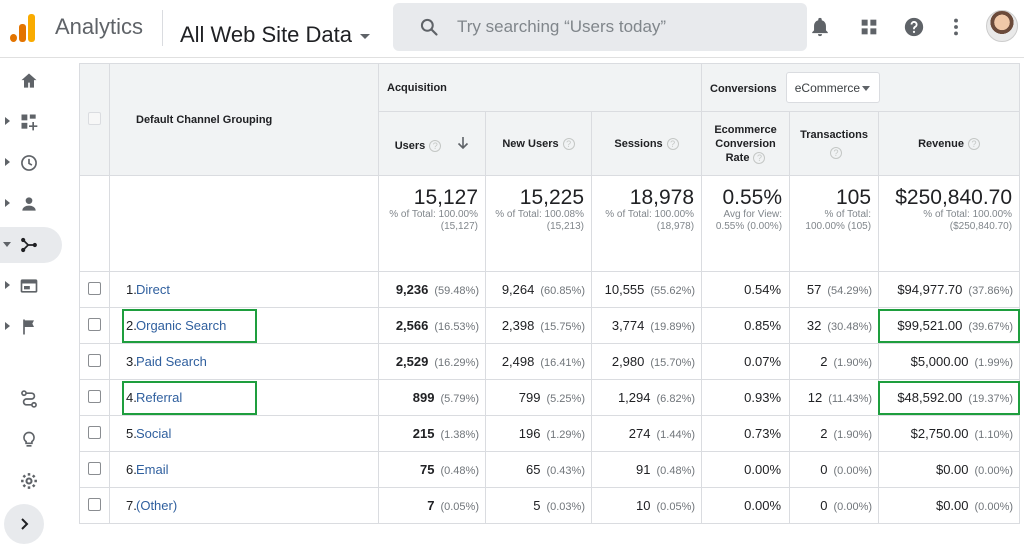 The height and width of the screenshot is (544, 1024). What do you see at coordinates (834, 223) in the screenshot?
I see `total-transactions: 105% of Total: 100.00% (105)` at bounding box center [834, 223].